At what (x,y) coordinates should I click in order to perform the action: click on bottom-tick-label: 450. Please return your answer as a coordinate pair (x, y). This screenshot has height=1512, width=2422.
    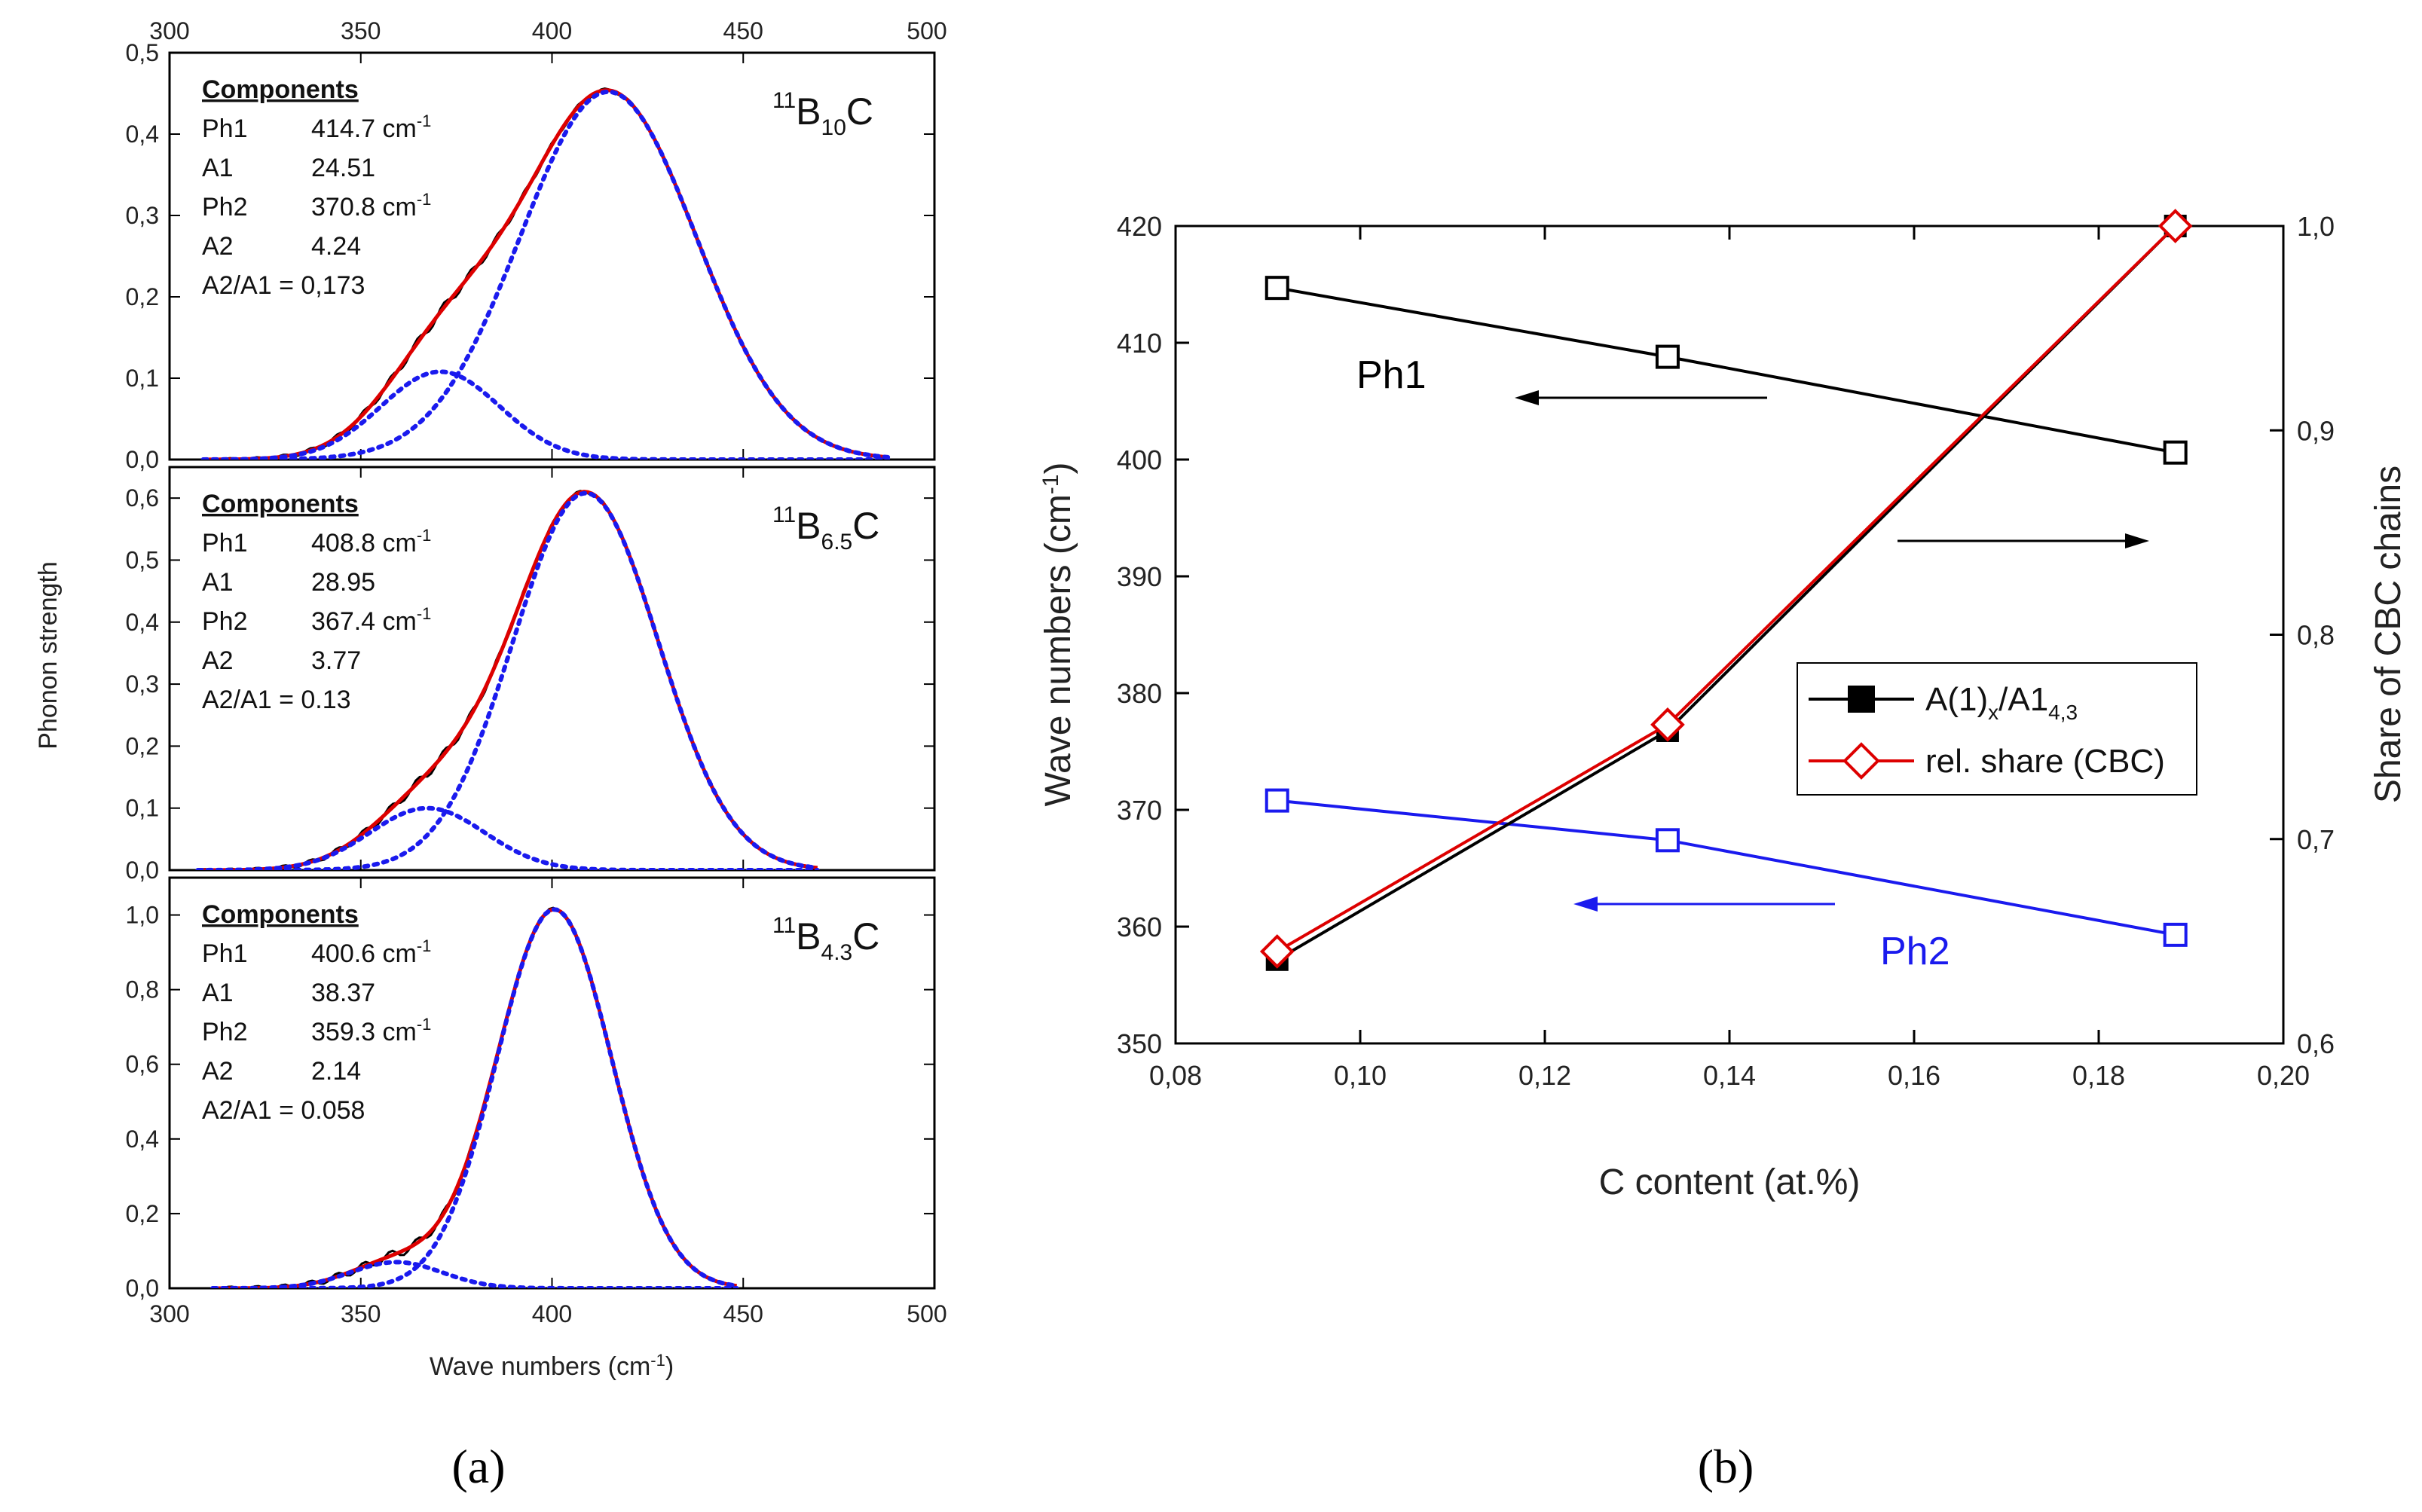
    Looking at the image, I should click on (743, 1313).